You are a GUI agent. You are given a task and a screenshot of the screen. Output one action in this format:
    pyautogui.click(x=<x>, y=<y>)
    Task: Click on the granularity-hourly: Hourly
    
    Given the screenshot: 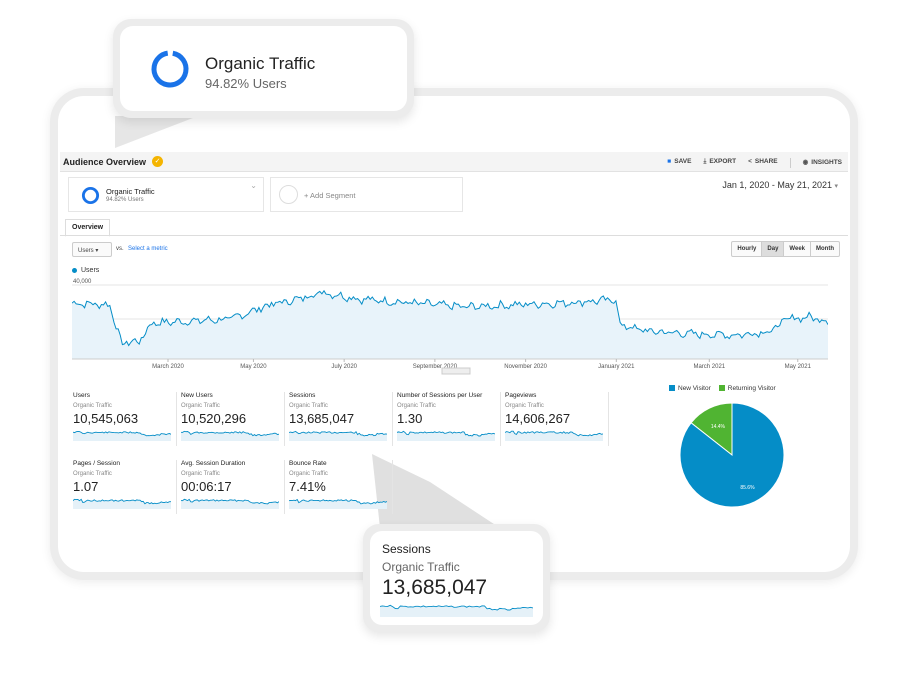 What is the action you would take?
    pyautogui.click(x=747, y=249)
    